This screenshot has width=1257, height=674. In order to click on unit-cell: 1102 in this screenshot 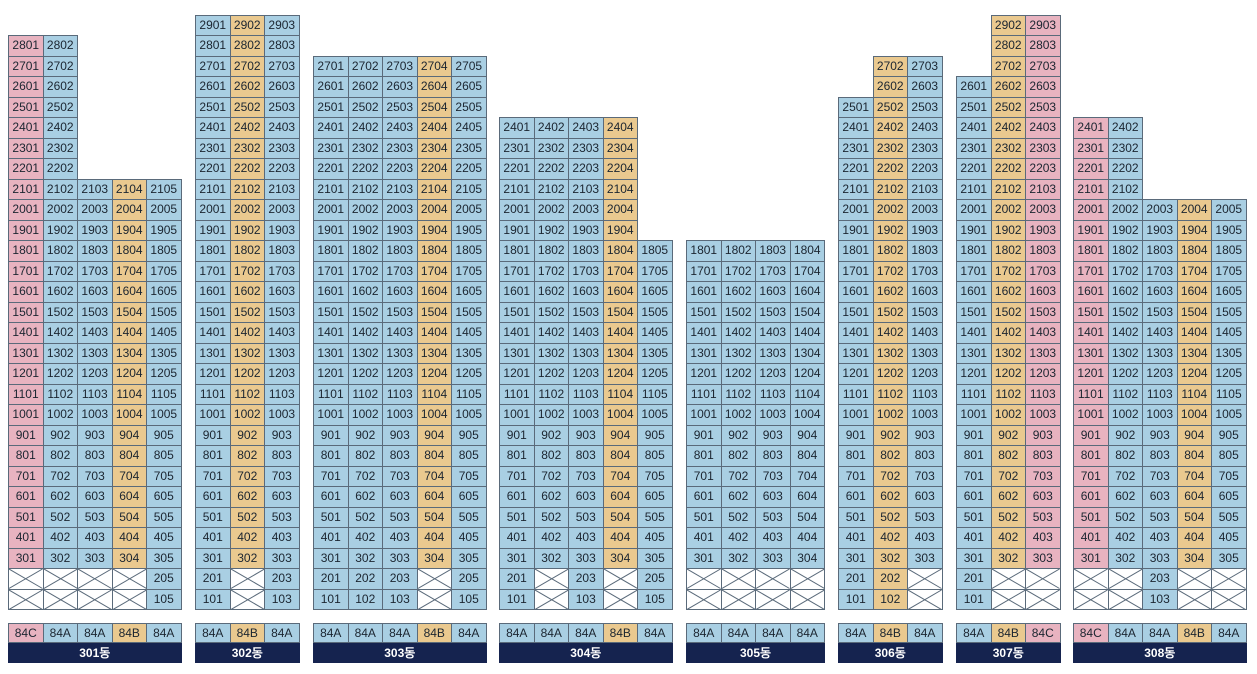, I will do `click(365, 394)`.